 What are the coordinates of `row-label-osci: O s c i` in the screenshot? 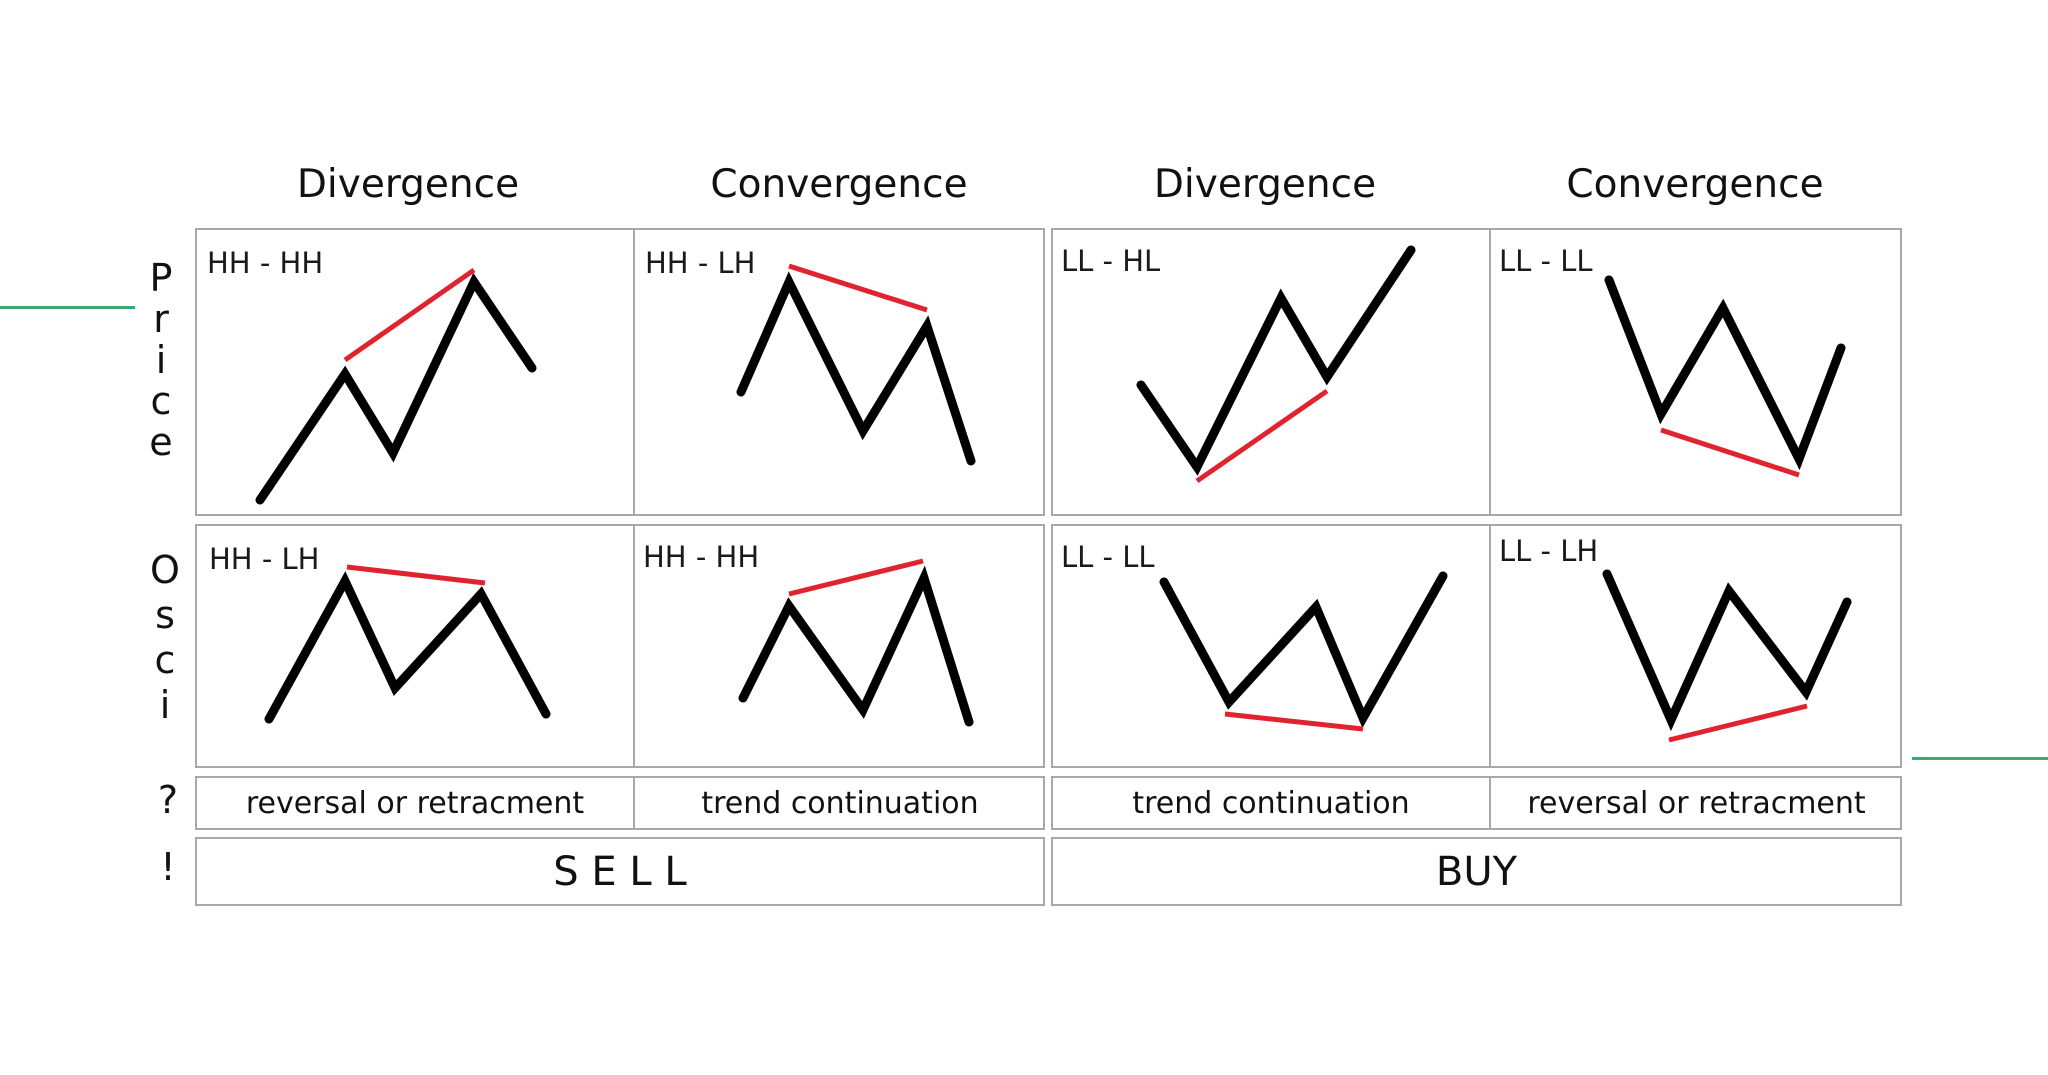 It's located at (165, 637).